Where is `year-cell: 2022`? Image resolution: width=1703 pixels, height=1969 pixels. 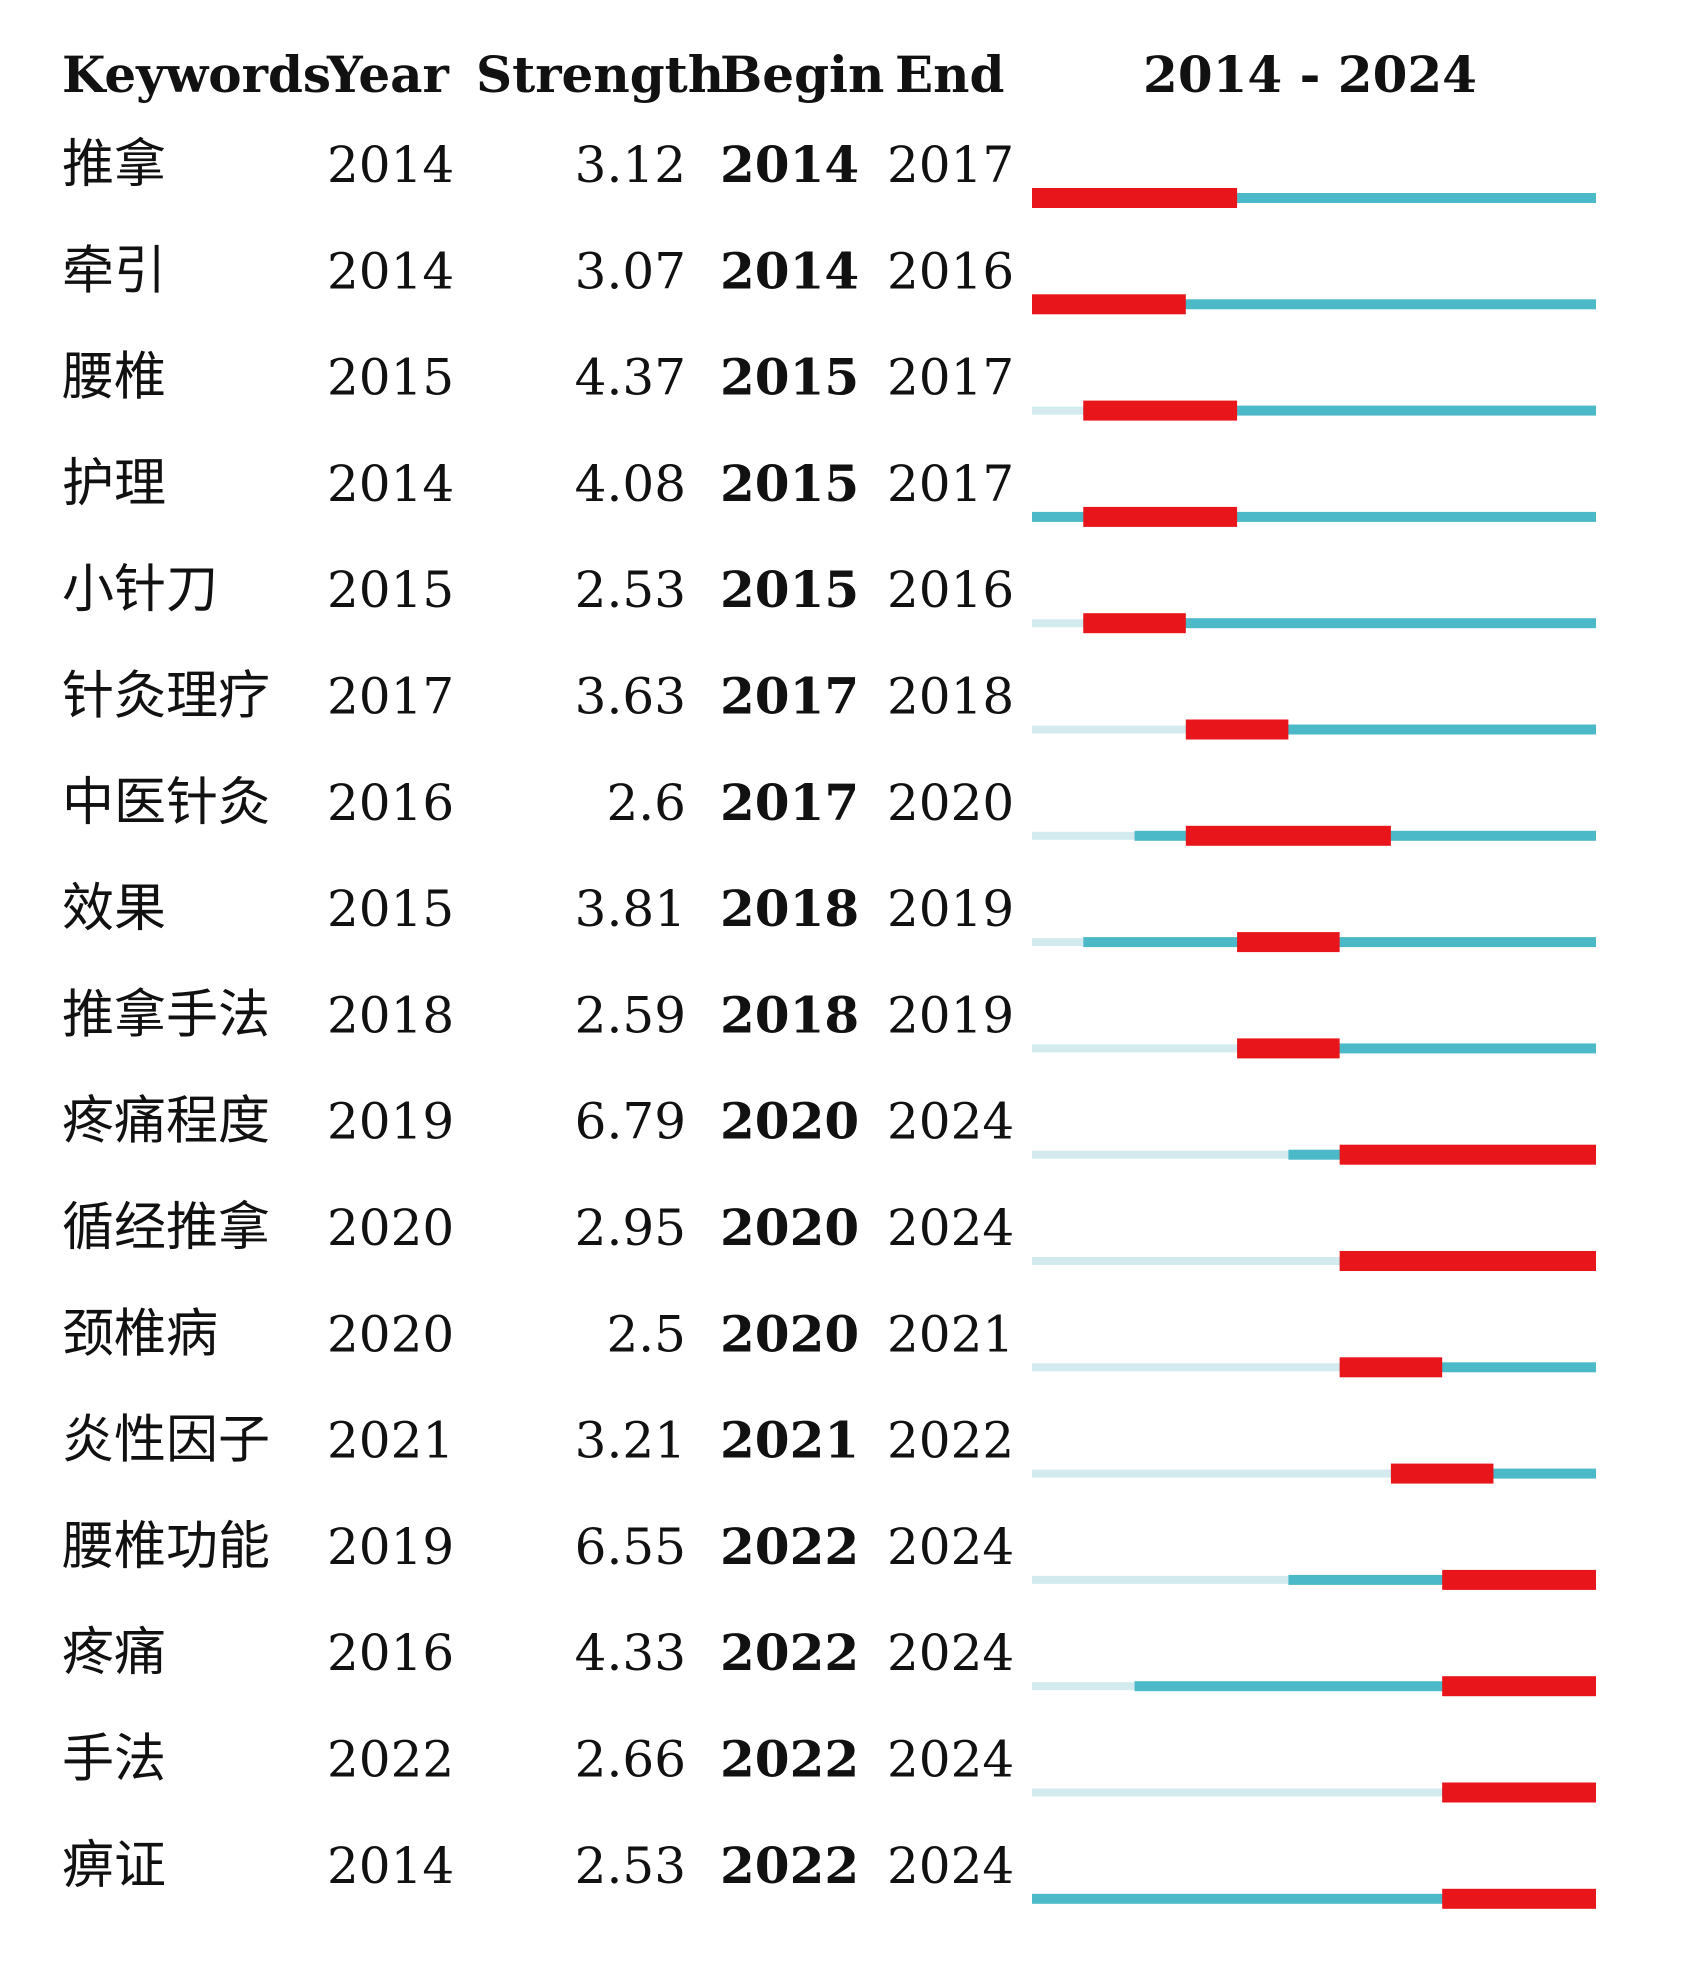 year-cell: 2022 is located at coordinates (390, 1760).